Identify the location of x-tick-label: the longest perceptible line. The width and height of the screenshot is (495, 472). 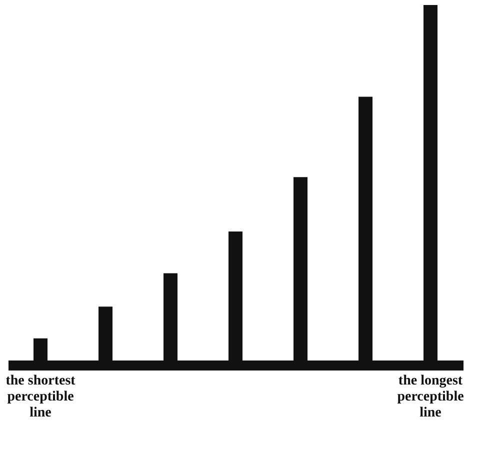
(430, 397).